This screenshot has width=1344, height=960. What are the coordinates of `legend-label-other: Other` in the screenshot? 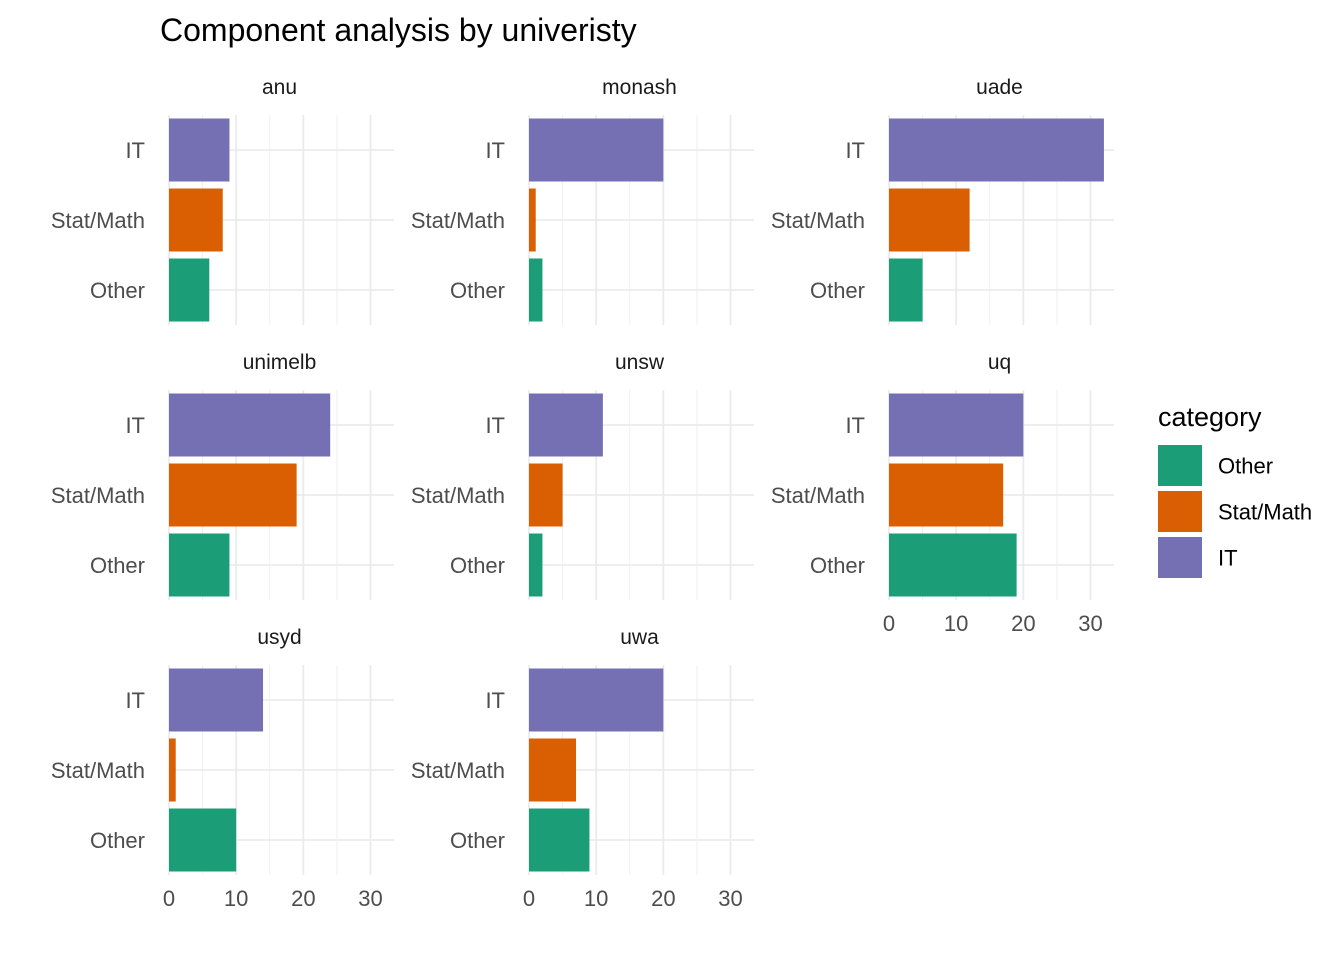 It's located at (1245, 466).